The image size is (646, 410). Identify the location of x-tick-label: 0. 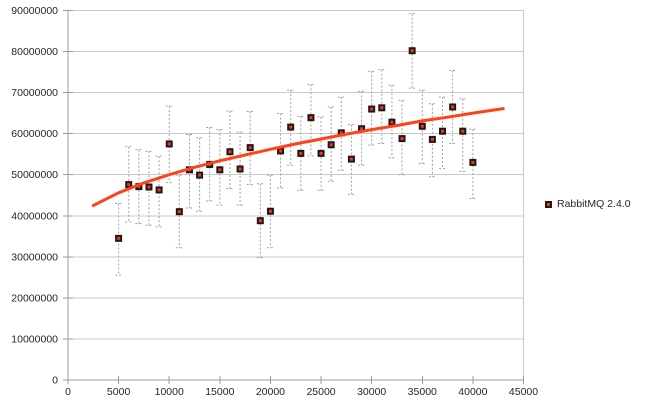
(68, 392).